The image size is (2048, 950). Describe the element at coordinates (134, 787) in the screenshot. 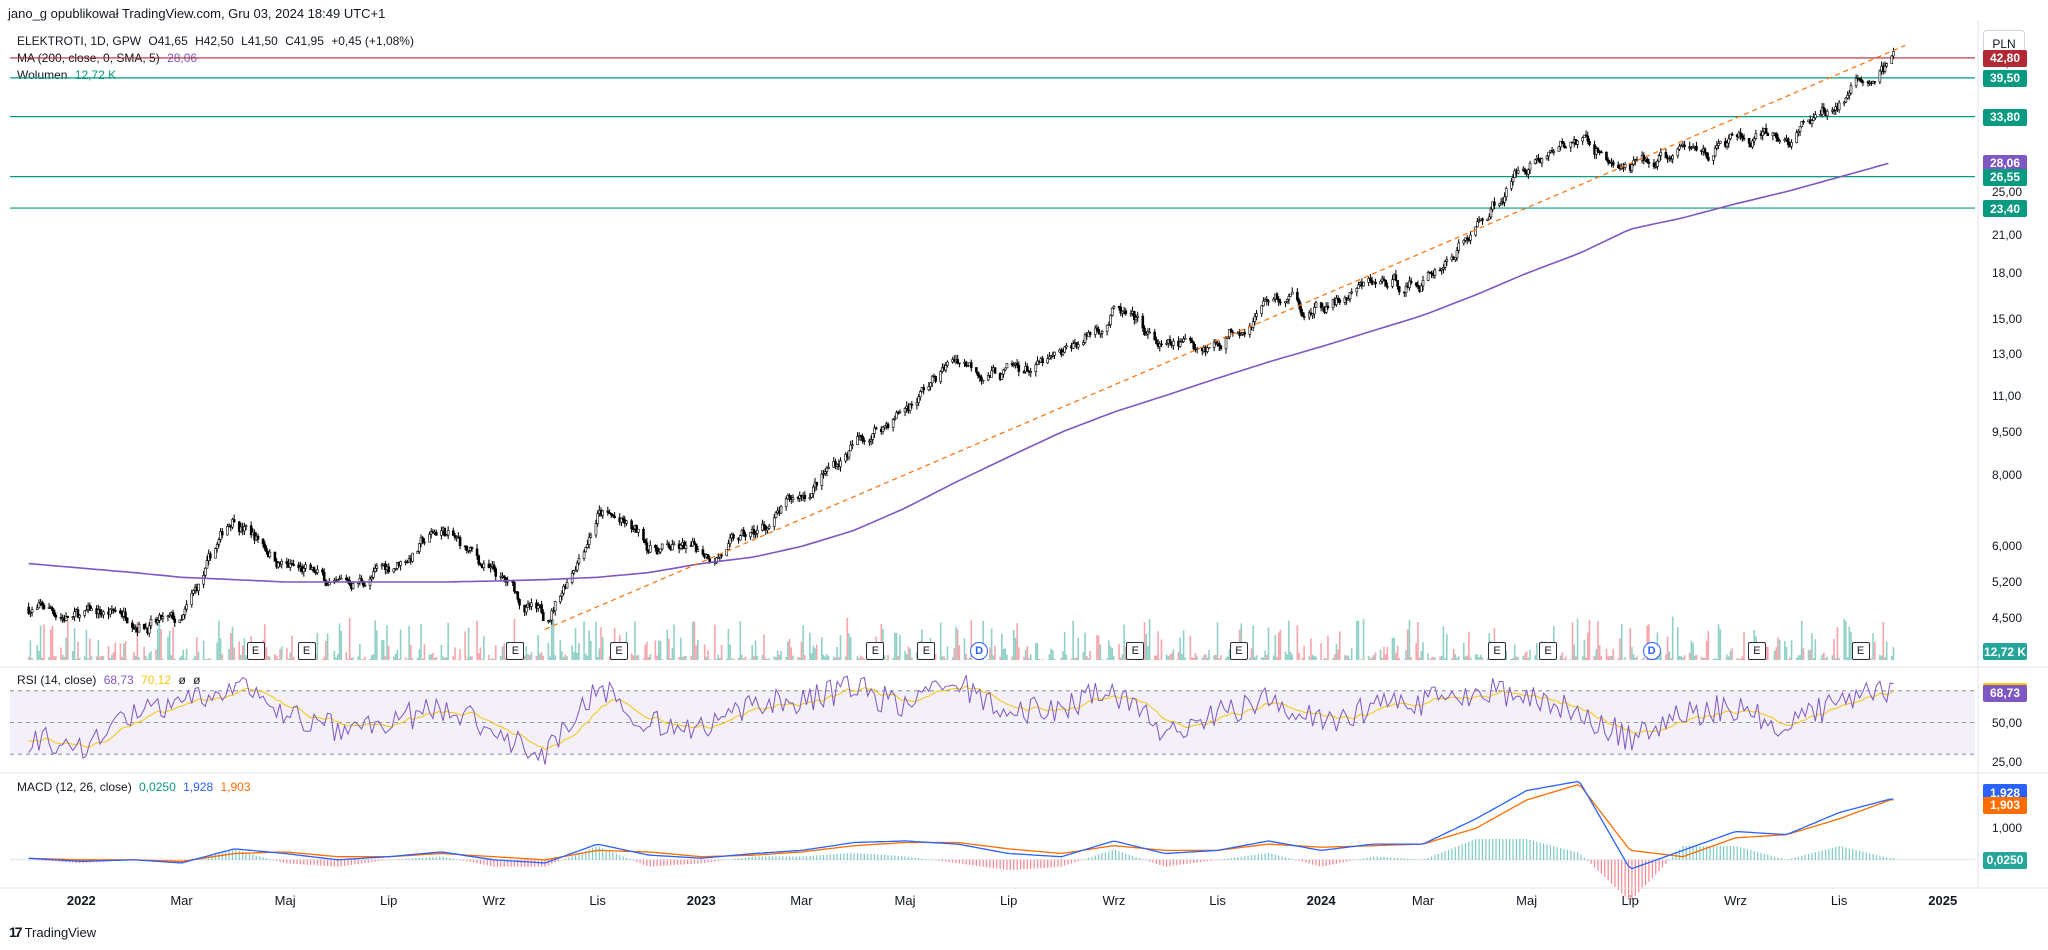

I see `macd-legend: MACD (12, 26, close) 0,0250 1,928 1,903` at that location.